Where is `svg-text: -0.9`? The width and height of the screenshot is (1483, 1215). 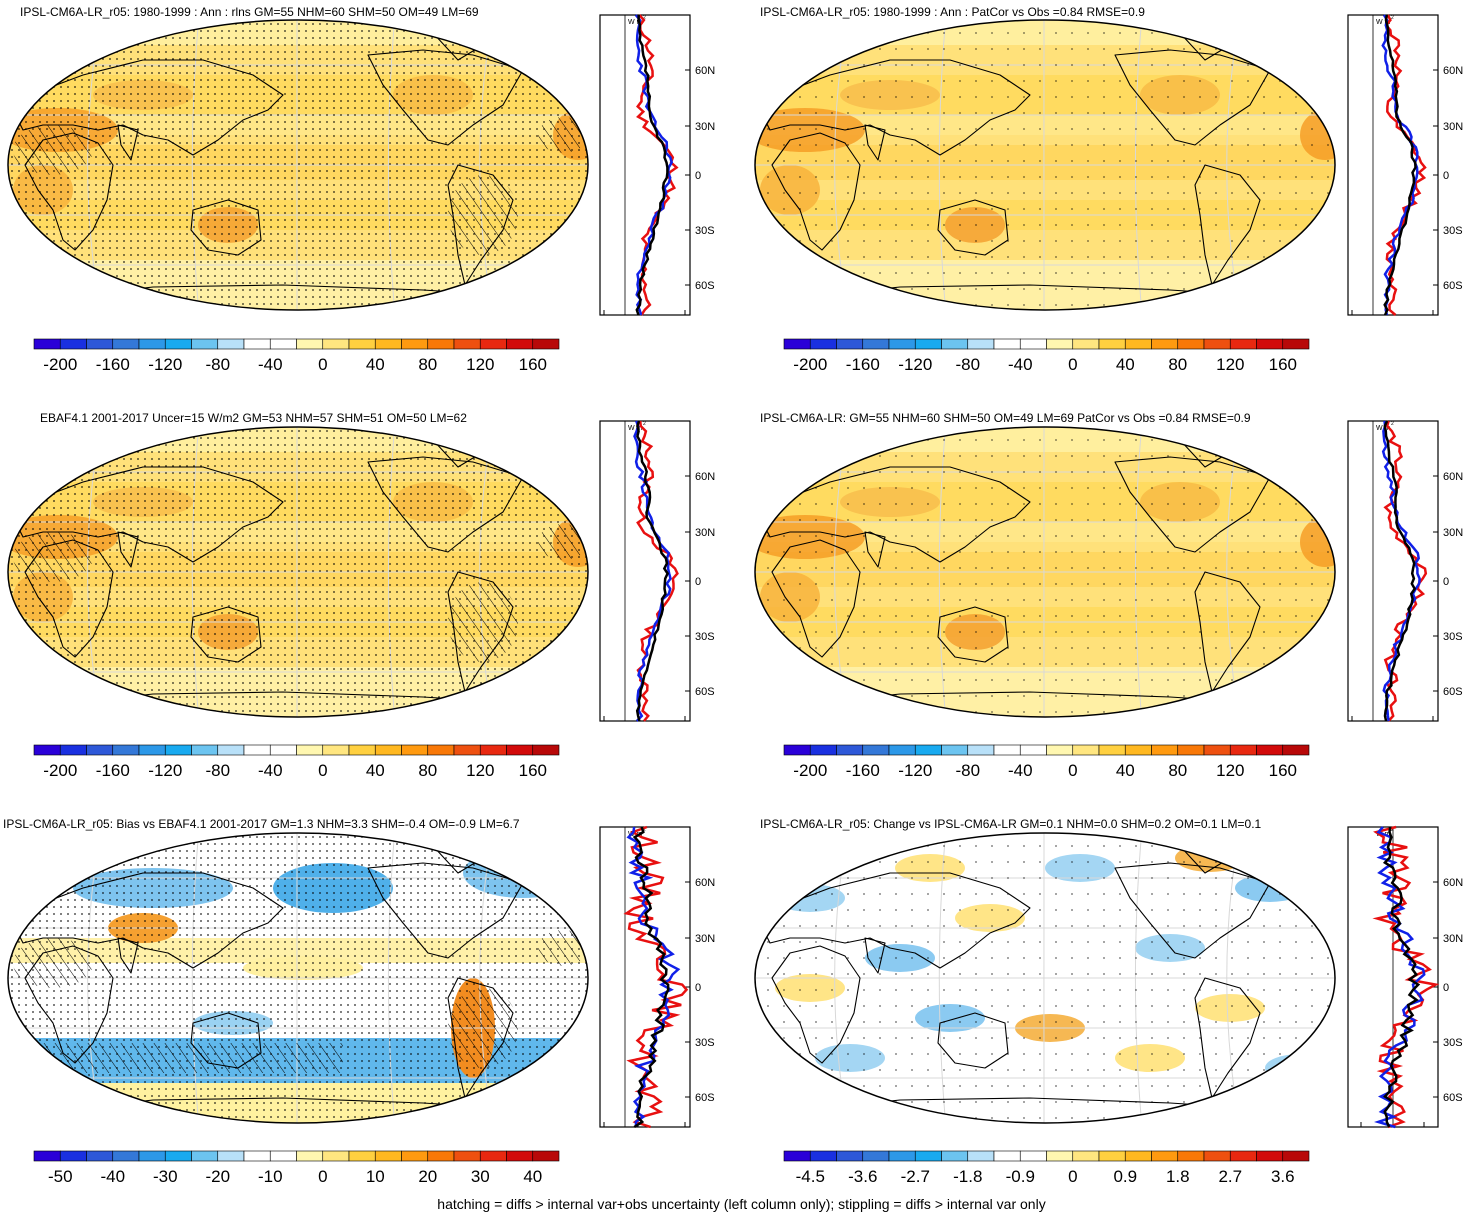
svg-text: -0.9 is located at coordinates (1020, 1176).